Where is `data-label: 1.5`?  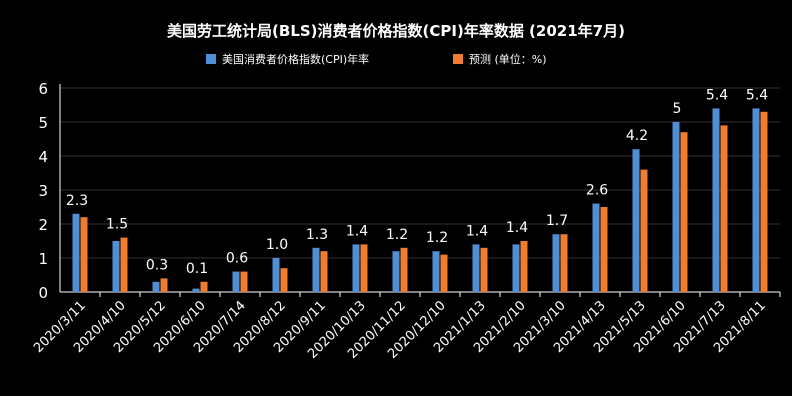
data-label: 1.5 is located at coordinates (117, 225).